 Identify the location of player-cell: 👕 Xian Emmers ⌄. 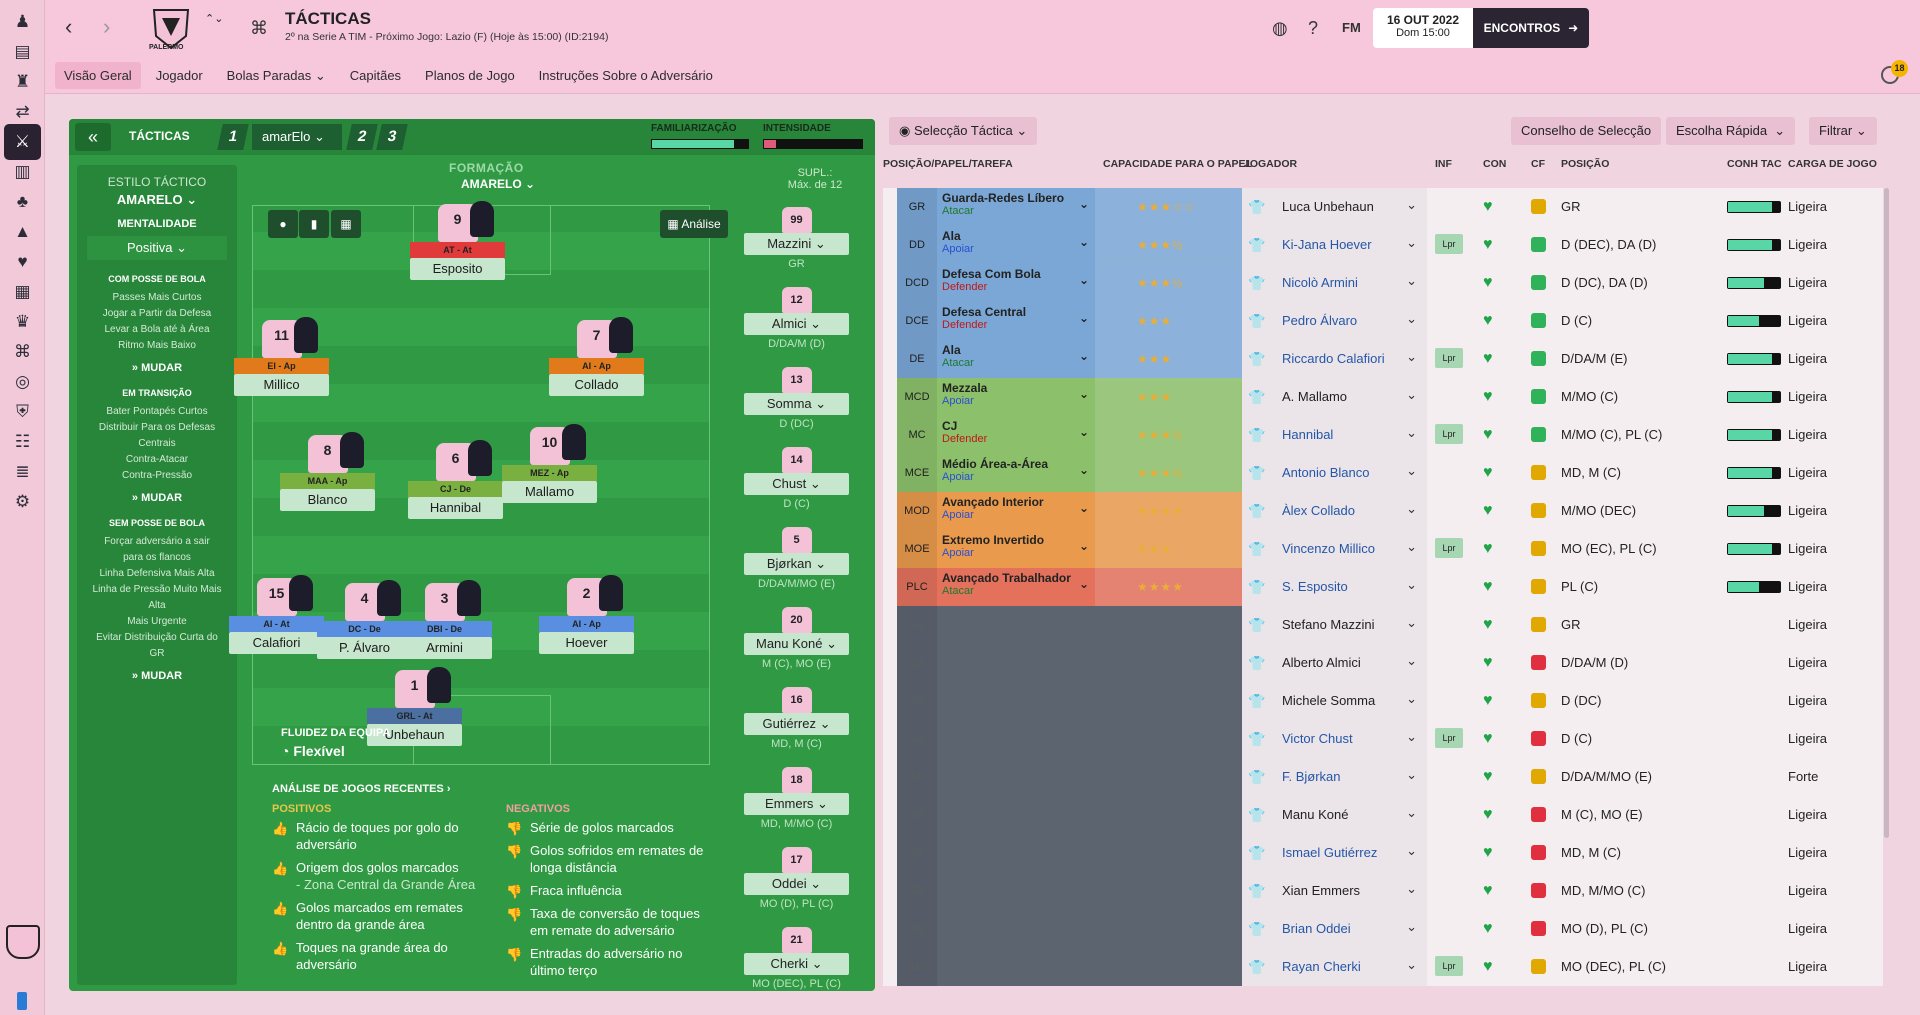
(1334, 891).